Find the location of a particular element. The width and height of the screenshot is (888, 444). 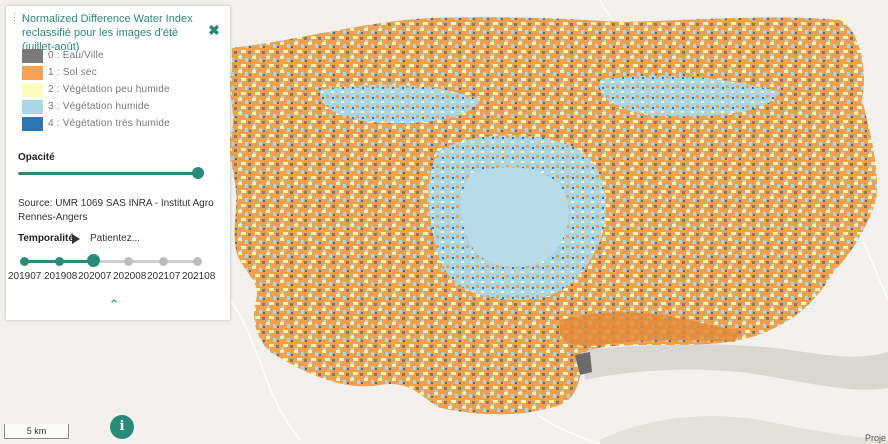

time-step-202007-current is located at coordinates (93, 260).